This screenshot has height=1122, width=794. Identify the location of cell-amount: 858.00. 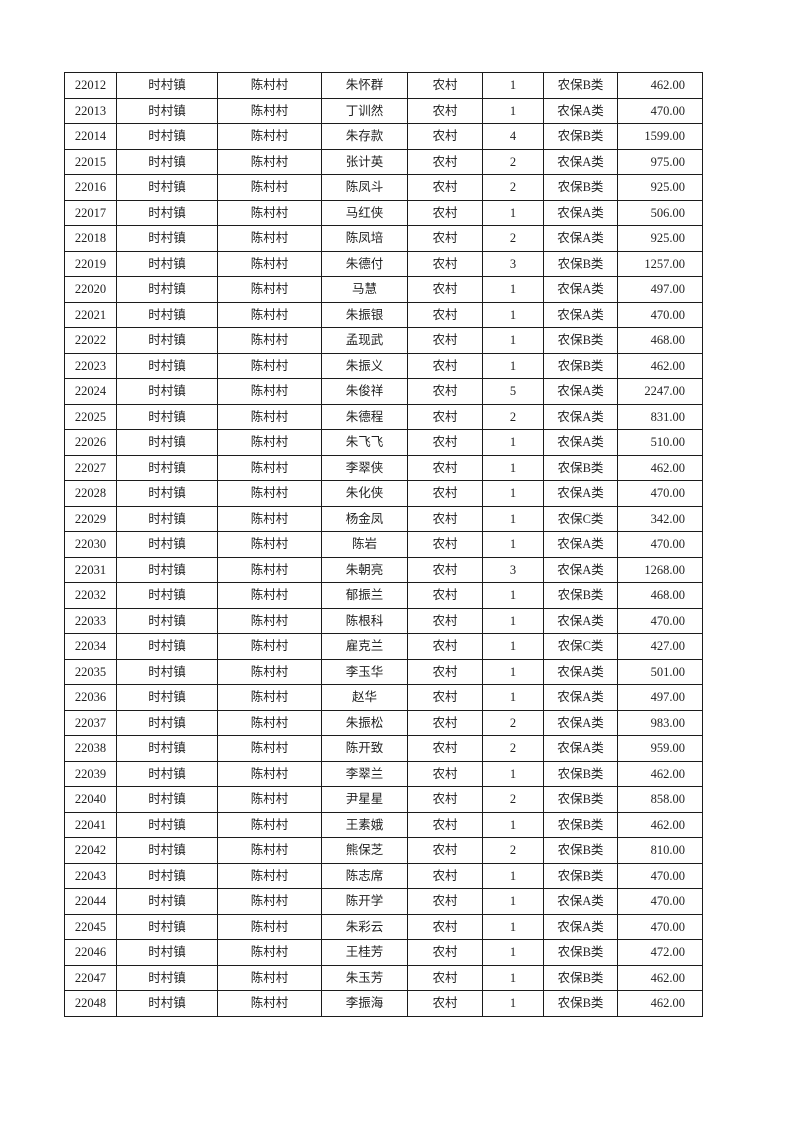
(660, 799).